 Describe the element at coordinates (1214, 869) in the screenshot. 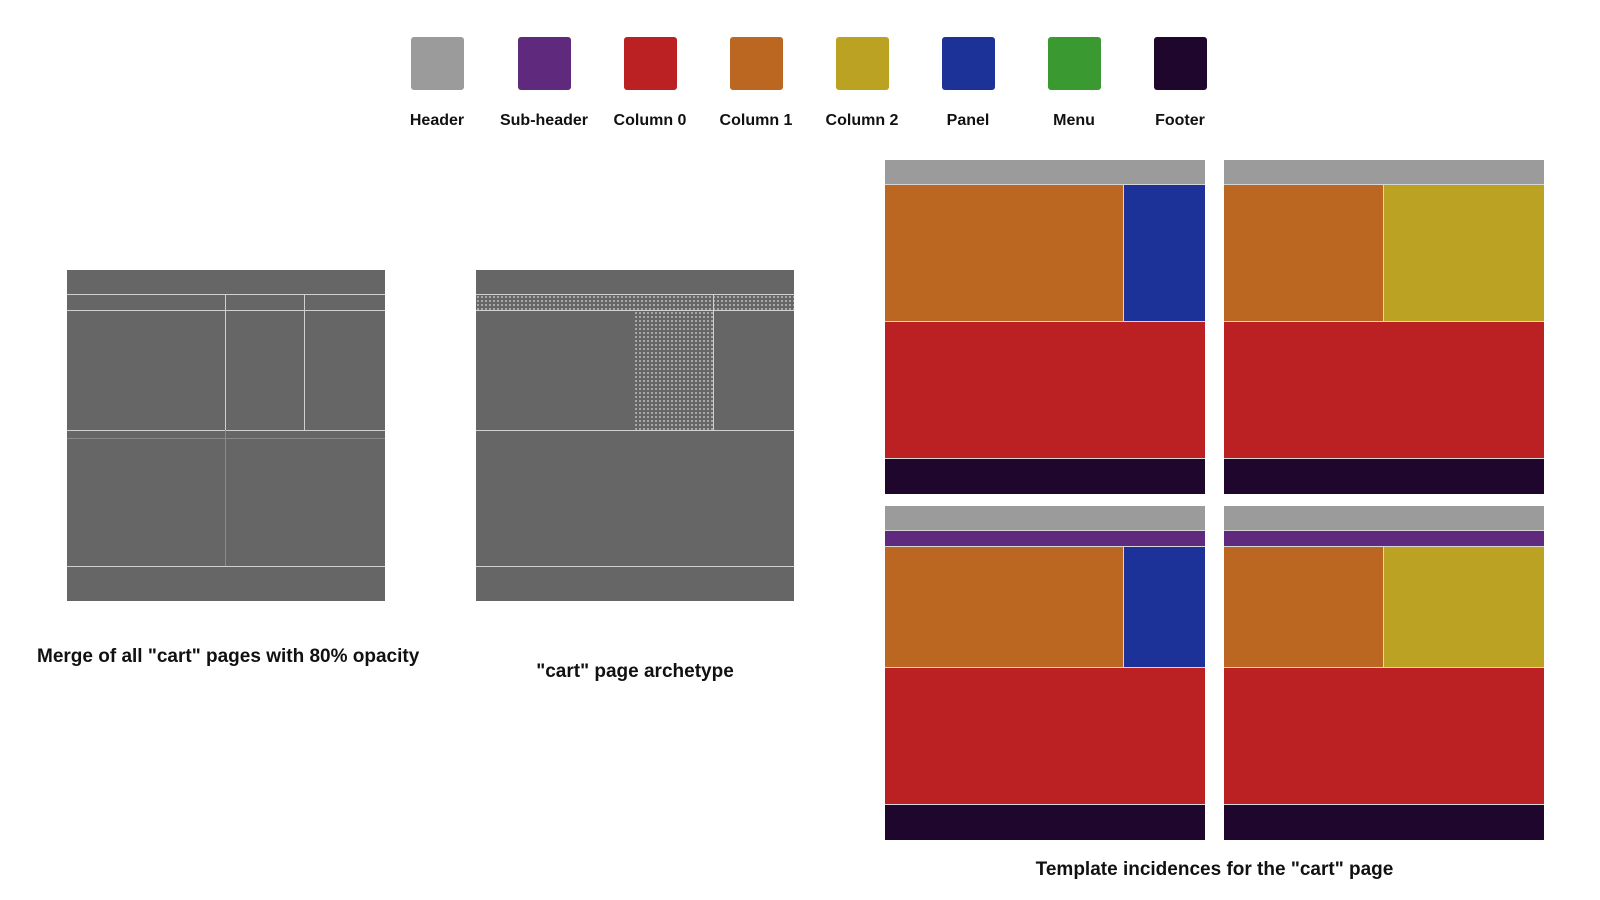

I see `templates-caption: Template incidences for the "cart" page` at that location.